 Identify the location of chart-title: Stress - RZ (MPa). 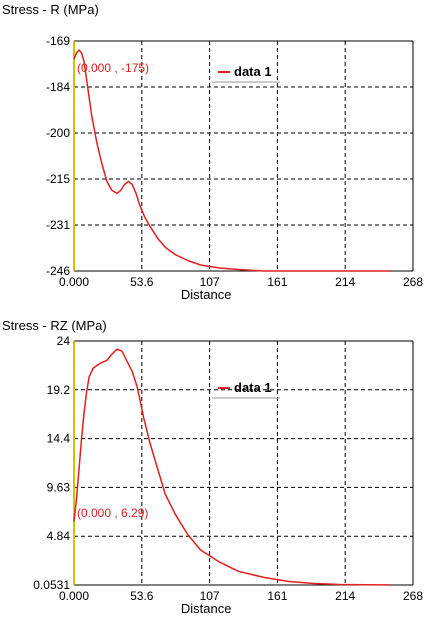
(54, 325).